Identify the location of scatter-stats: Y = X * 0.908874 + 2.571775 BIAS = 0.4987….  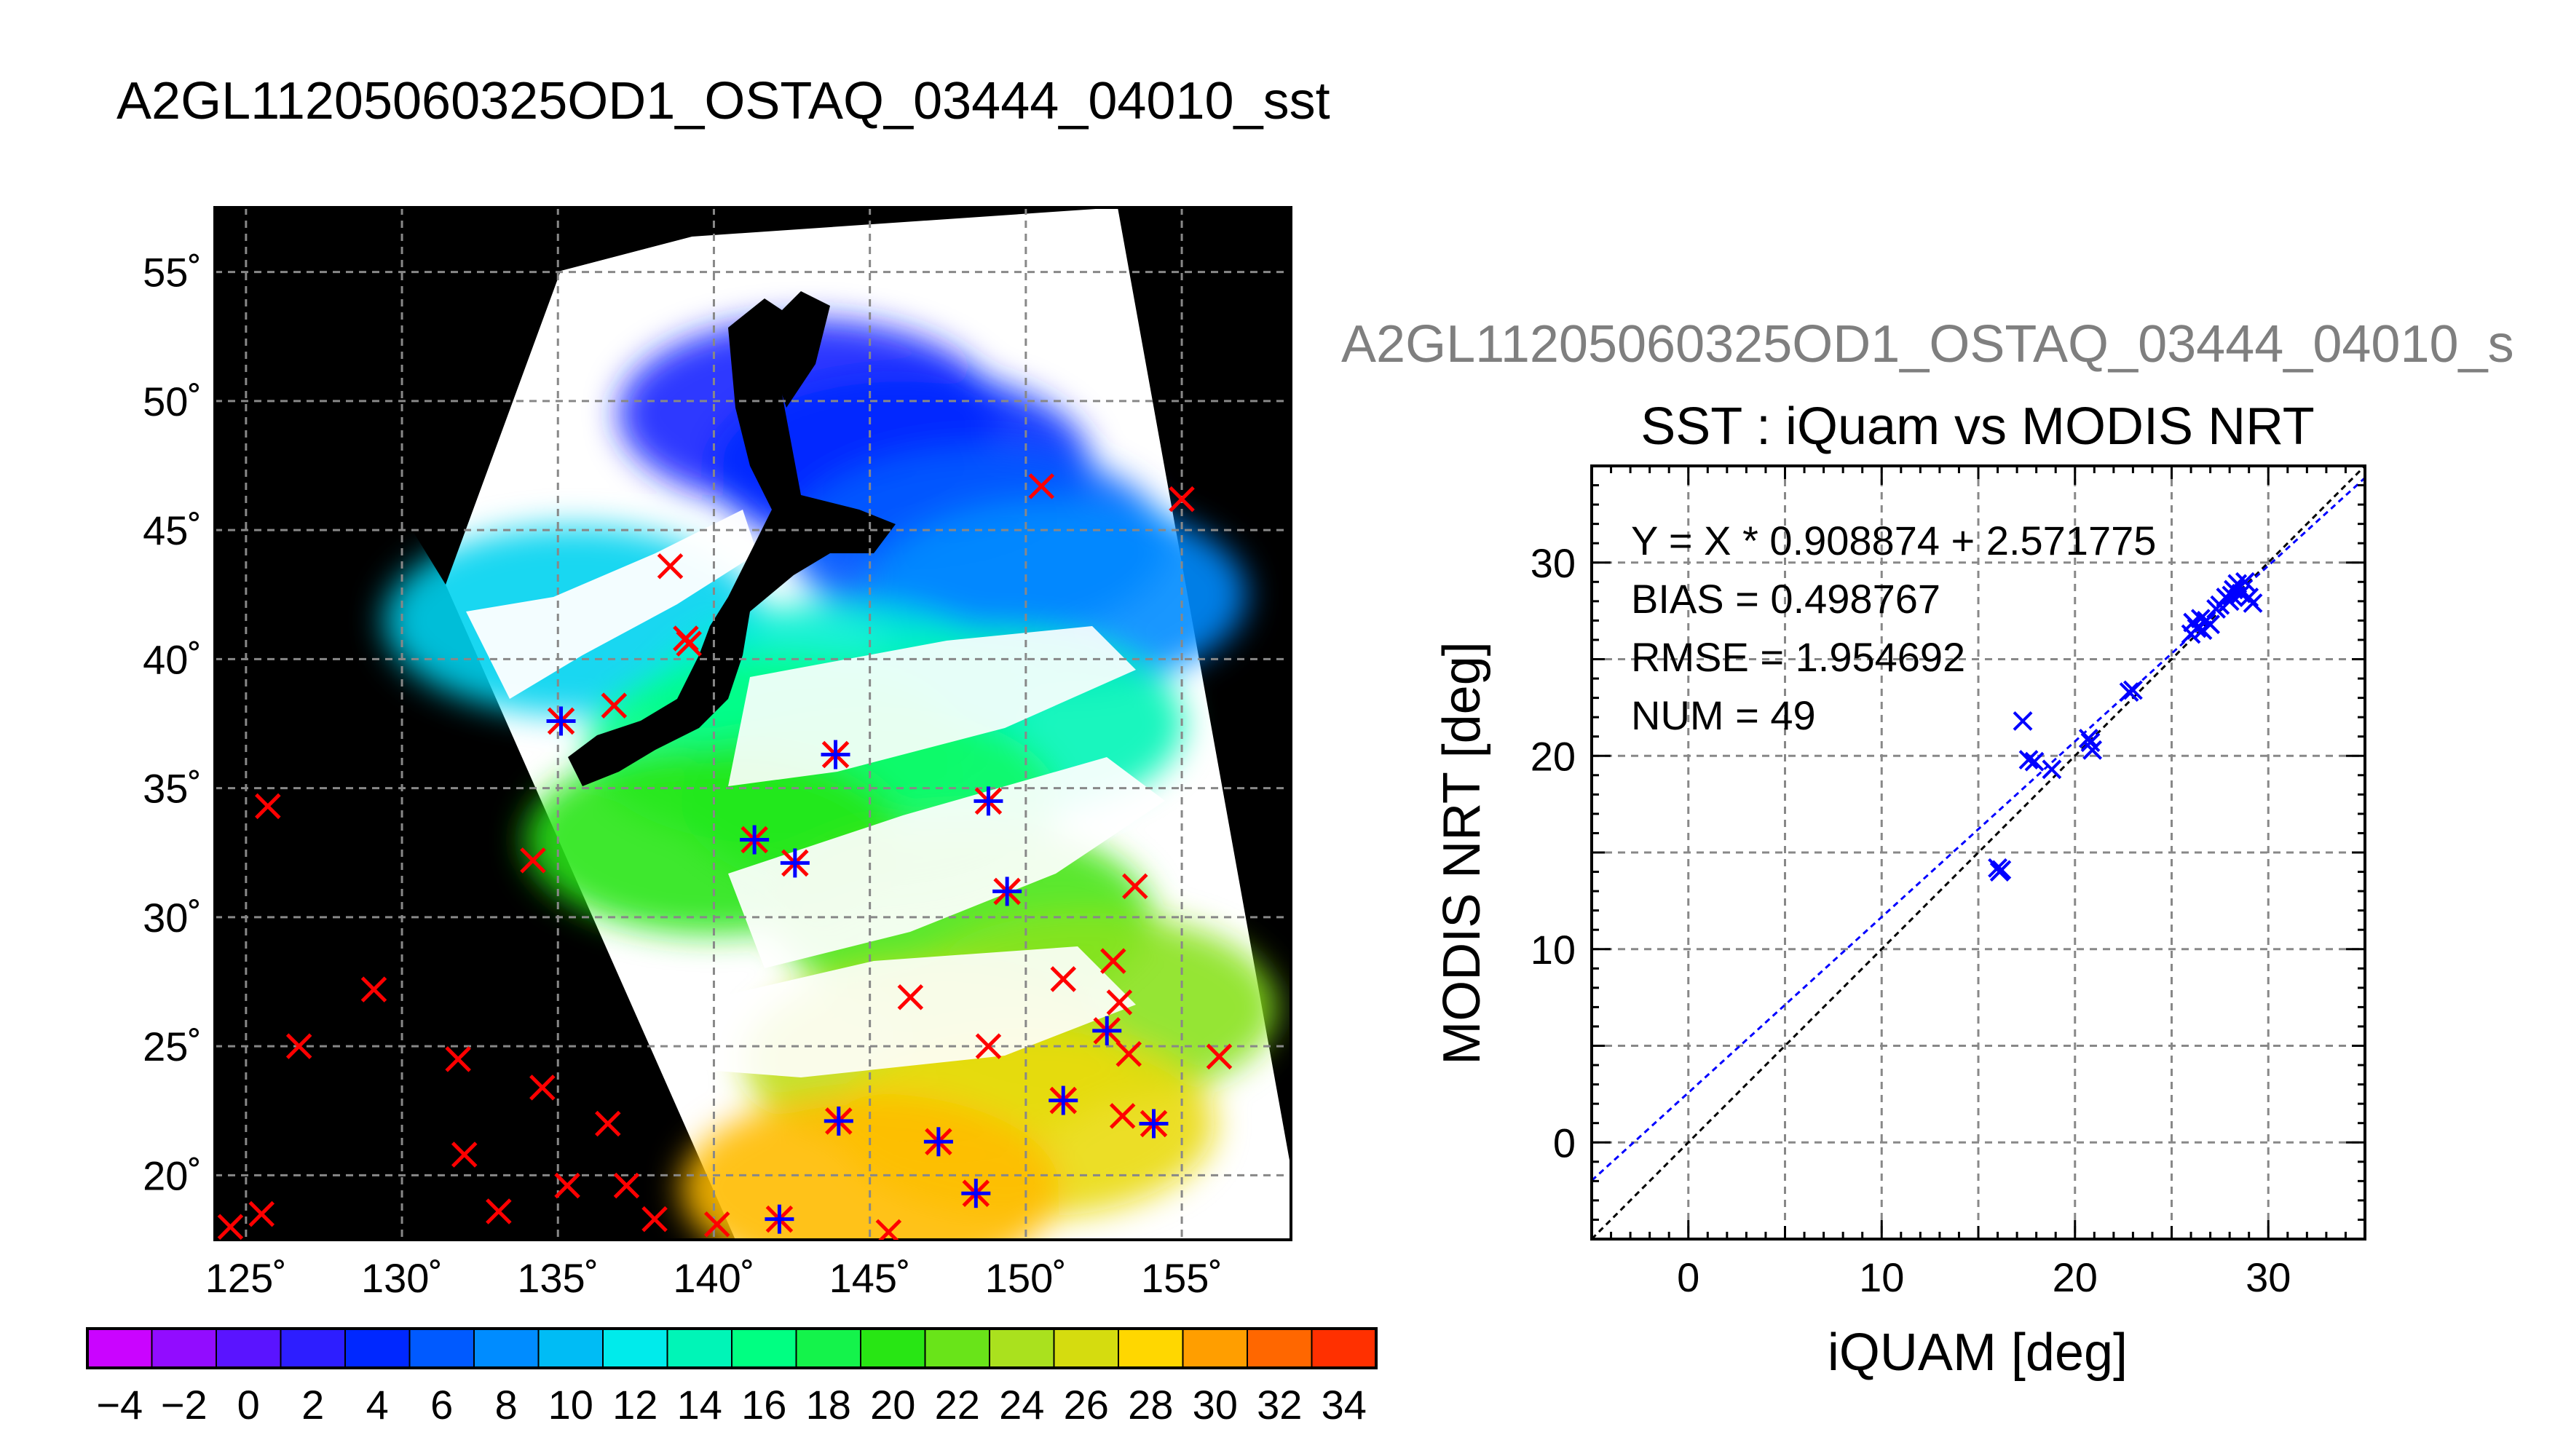
(1893, 628).